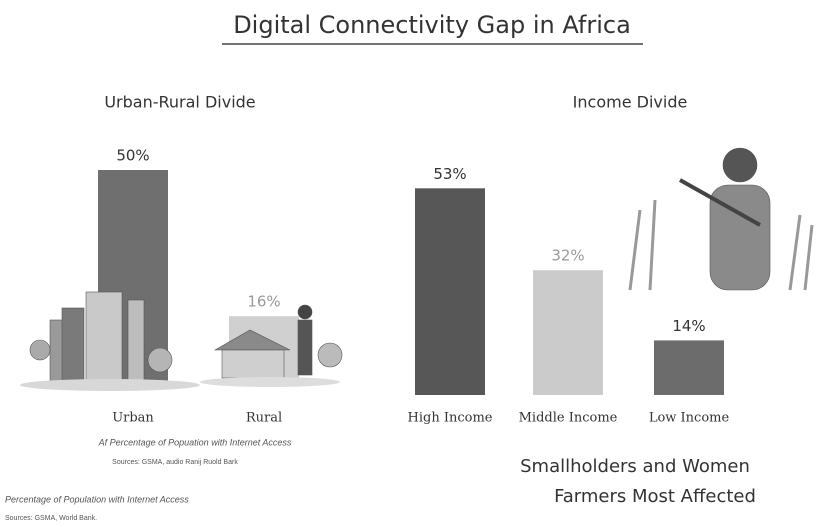 The width and height of the screenshot is (823, 527). I want to click on chart-title: Income Divide, so click(630, 102).